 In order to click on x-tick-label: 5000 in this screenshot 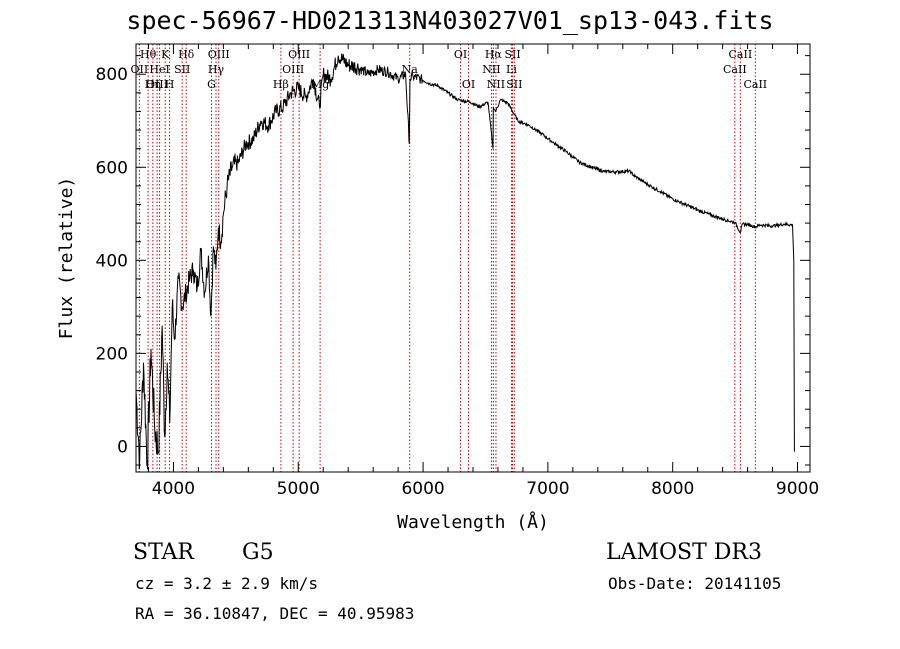, I will do `click(298, 489)`.